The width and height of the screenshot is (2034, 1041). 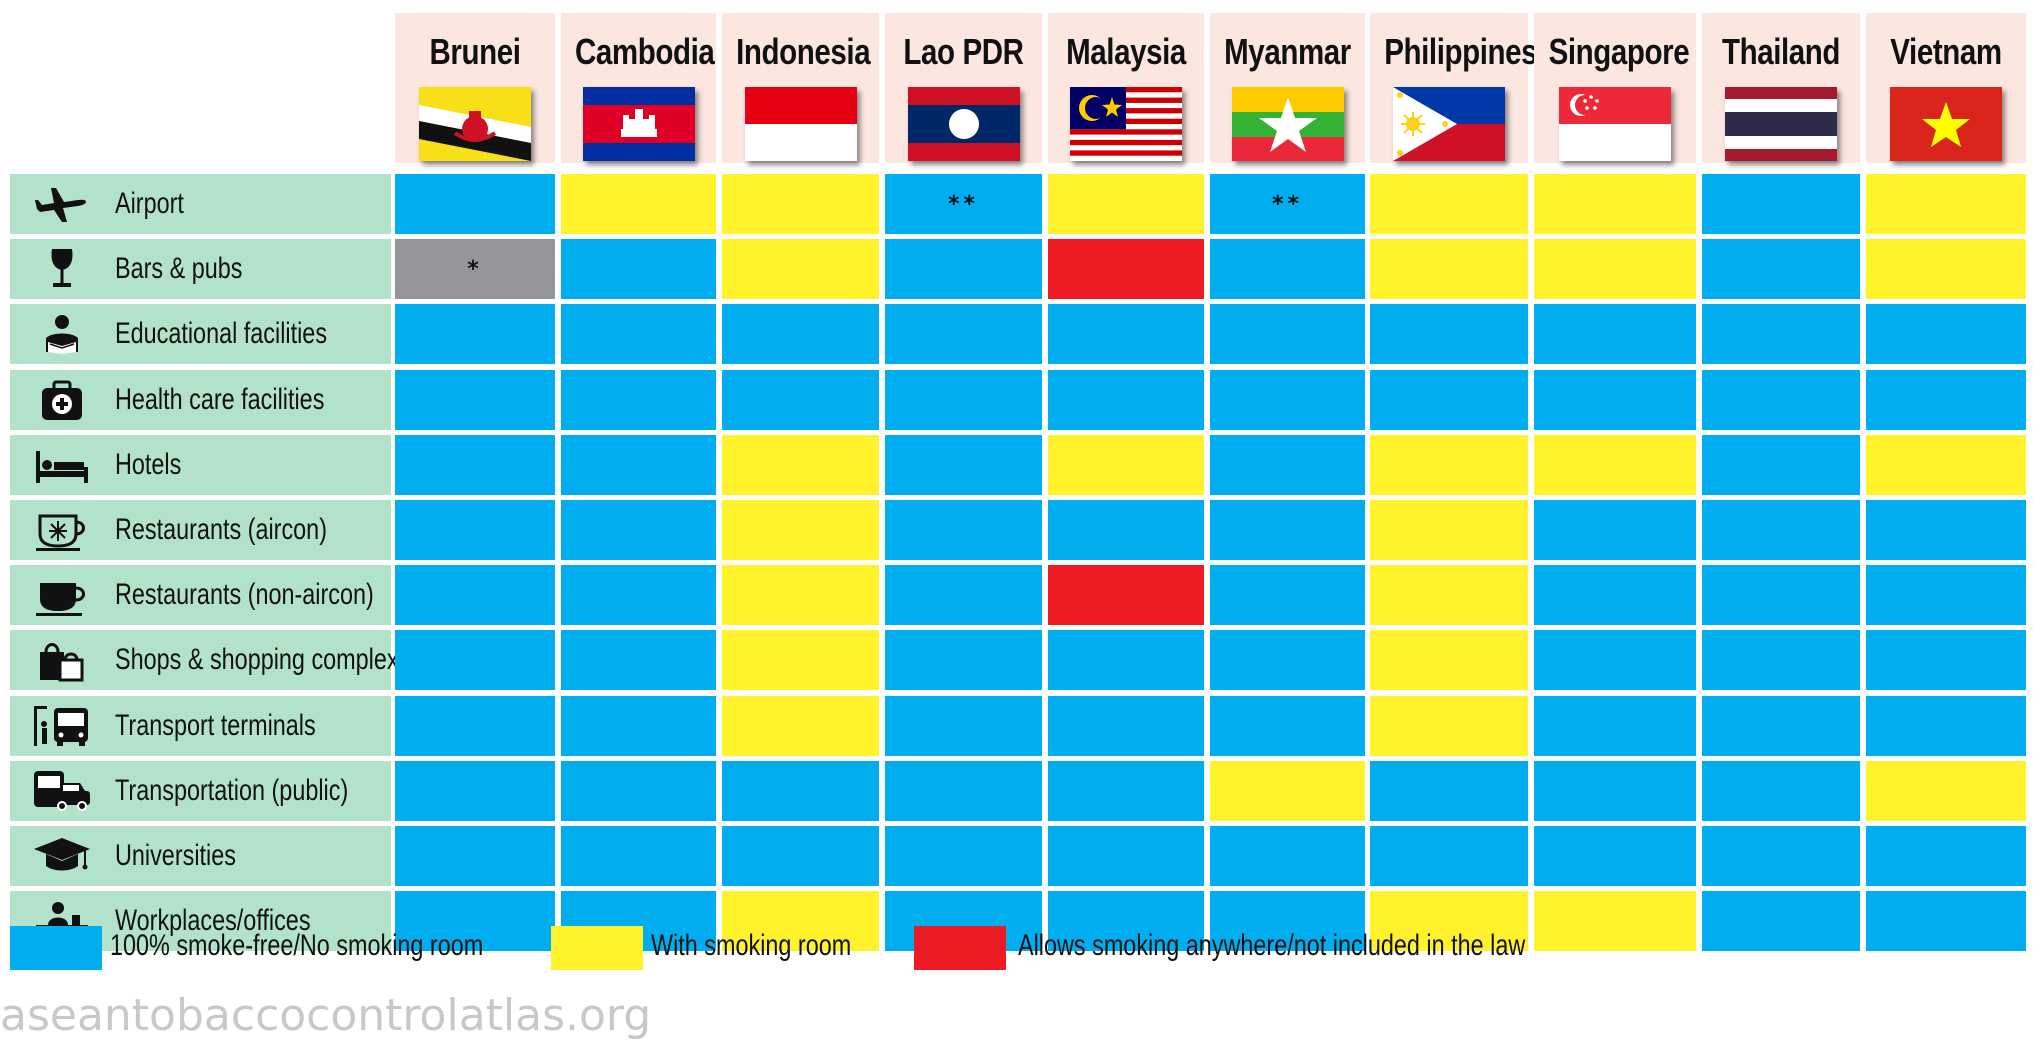 I want to click on row-label: Transportation (public), so click(x=200, y=791).